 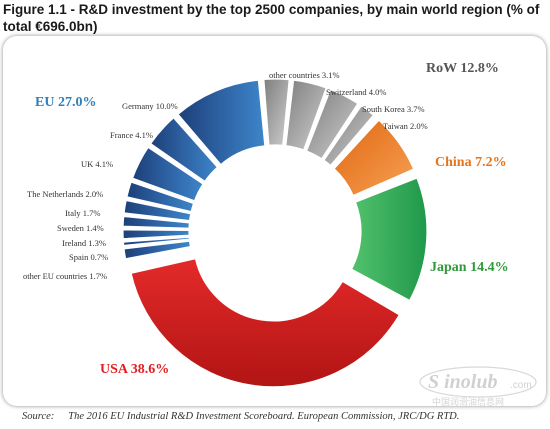 What do you see at coordinates (469, 267) in the screenshot?
I see `region-label-japan: Japan 14.4%` at bounding box center [469, 267].